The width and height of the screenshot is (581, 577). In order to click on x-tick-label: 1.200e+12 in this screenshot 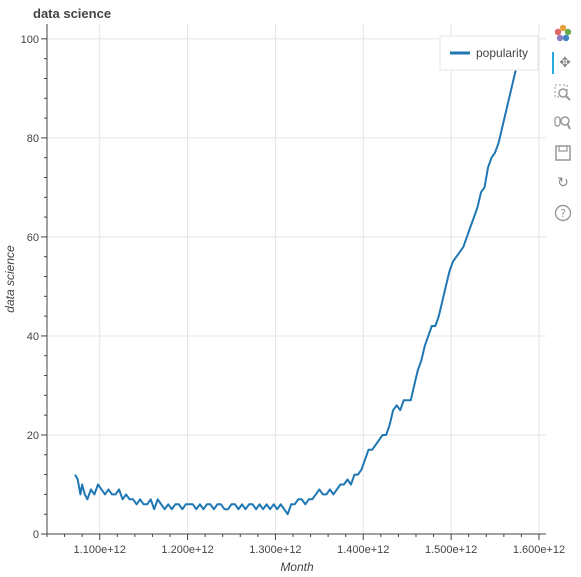, I will do `click(187, 550)`.